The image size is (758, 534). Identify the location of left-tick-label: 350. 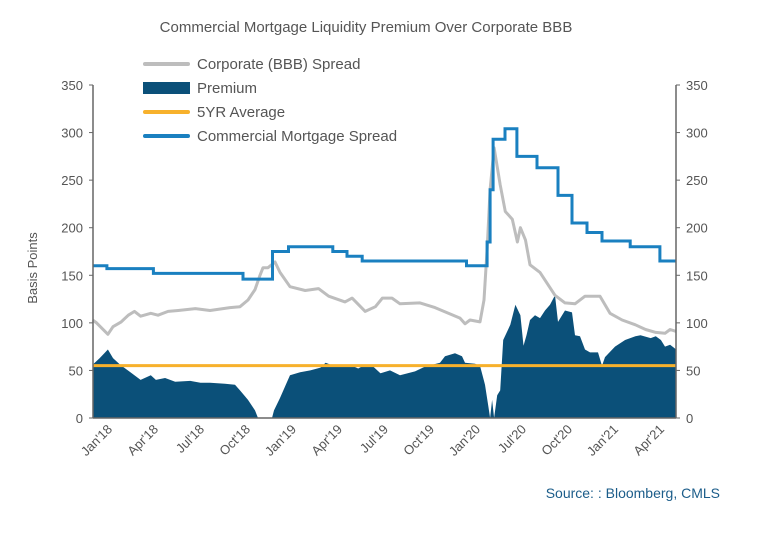
(72, 85).